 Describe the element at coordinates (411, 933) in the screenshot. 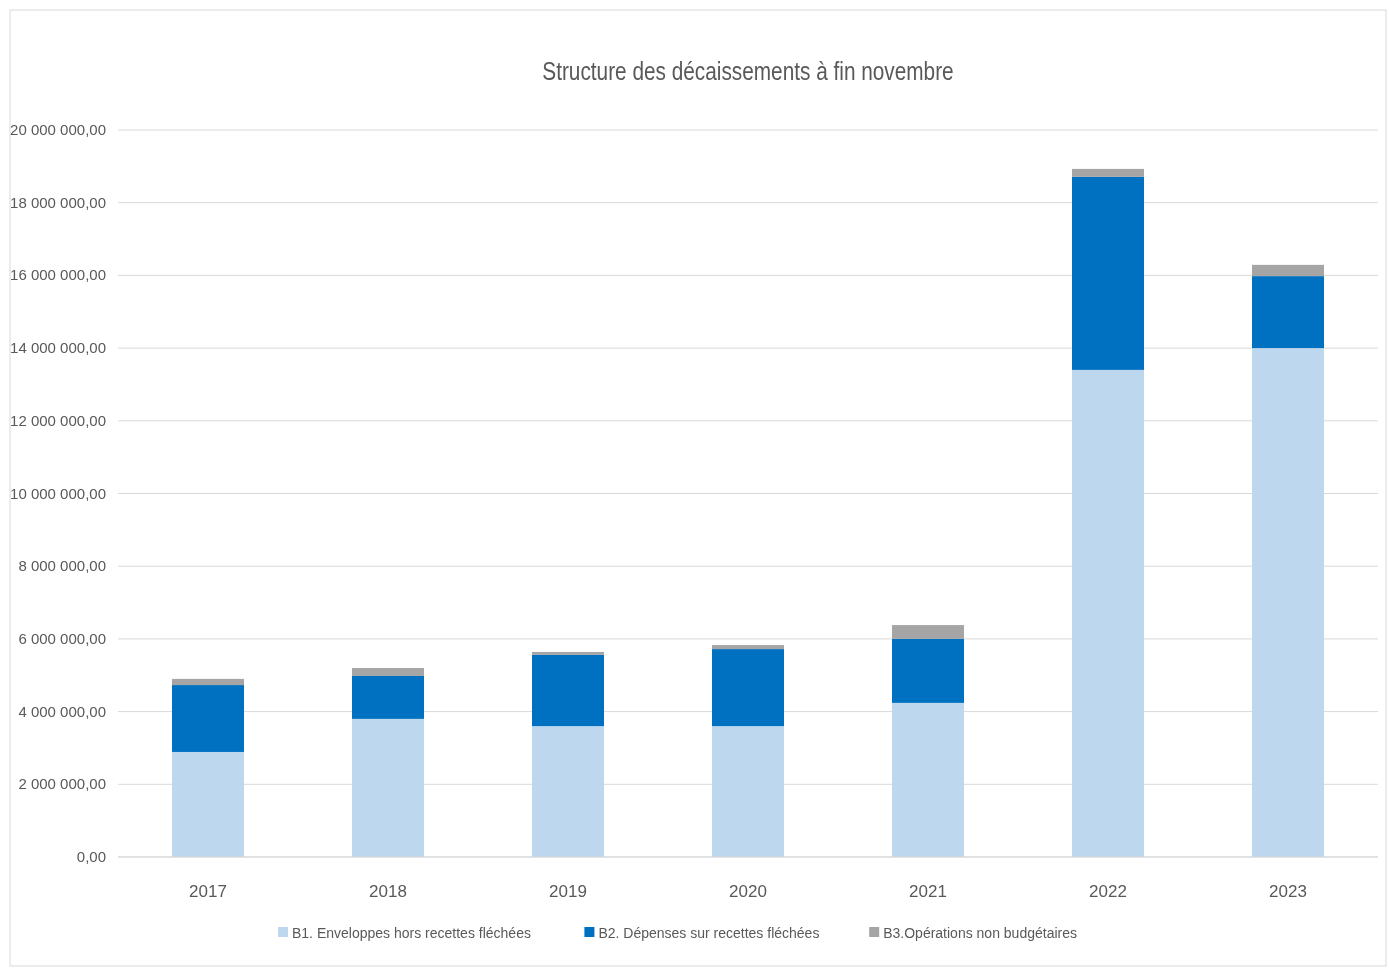

I see `legend-label: B1. Enveloppes hors recettes fléchées` at that location.